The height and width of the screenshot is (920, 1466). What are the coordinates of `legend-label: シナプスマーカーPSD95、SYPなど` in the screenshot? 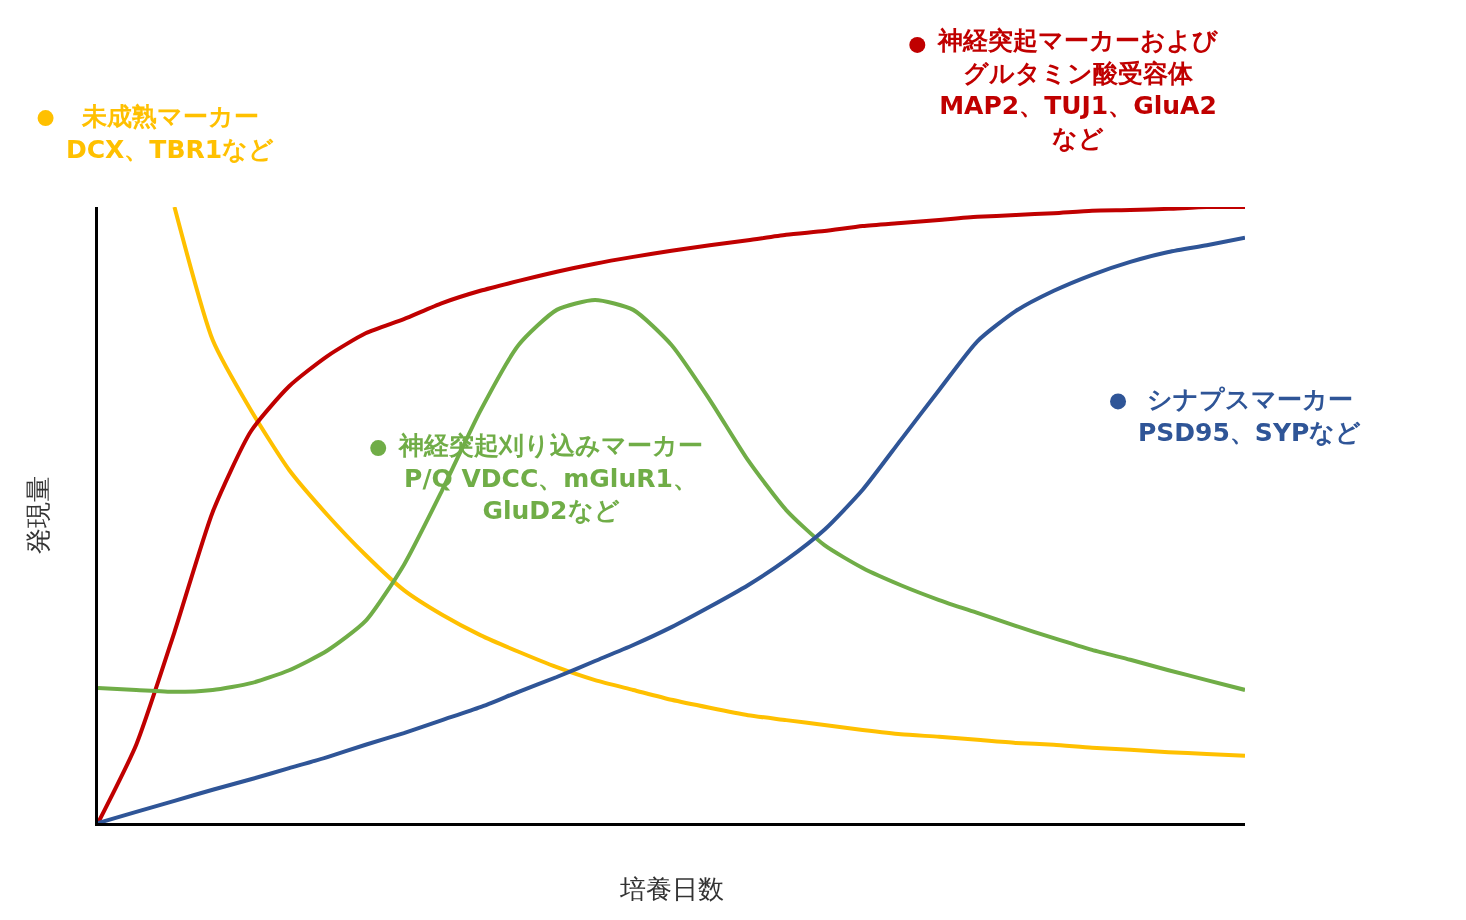 It's located at (1250, 416).